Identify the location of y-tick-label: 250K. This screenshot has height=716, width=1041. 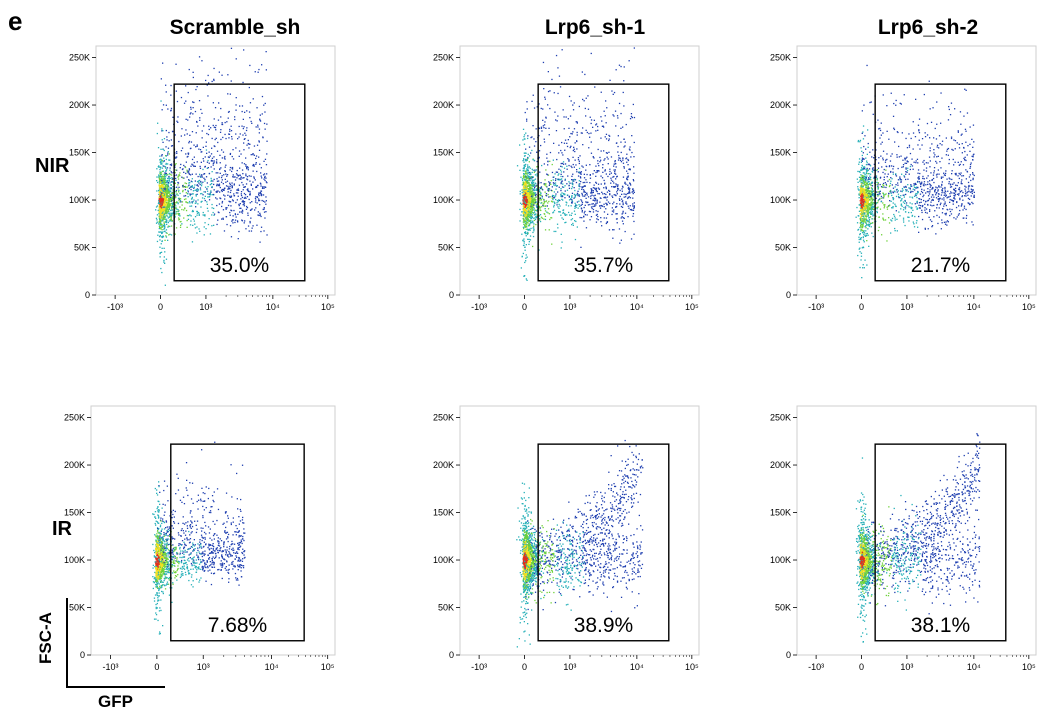
(780, 58).